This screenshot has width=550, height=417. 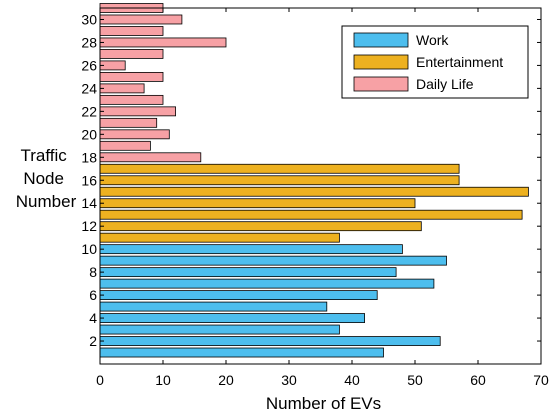 I want to click on y-tick-label: 22, so click(x=89, y=111).